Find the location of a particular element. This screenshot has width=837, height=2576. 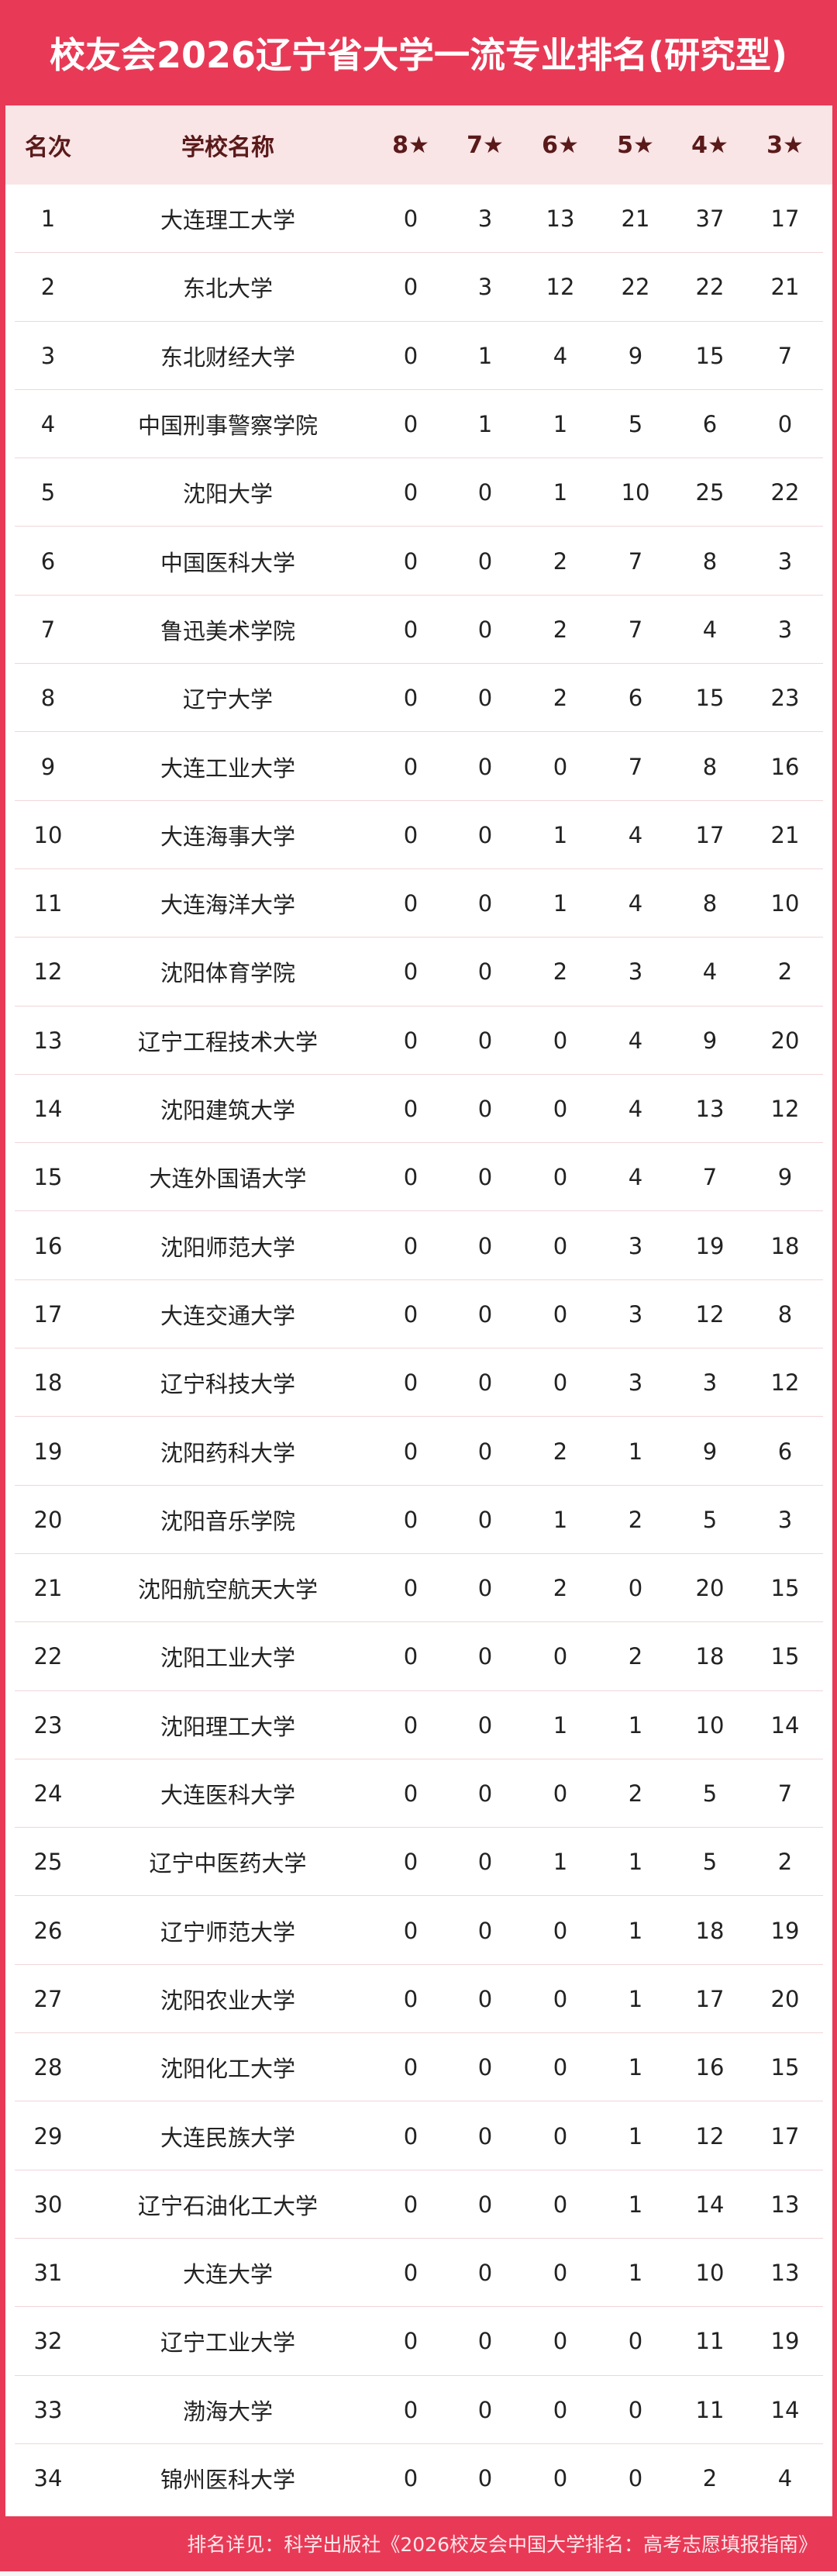

cell-rank: 34 is located at coordinates (48, 2478).